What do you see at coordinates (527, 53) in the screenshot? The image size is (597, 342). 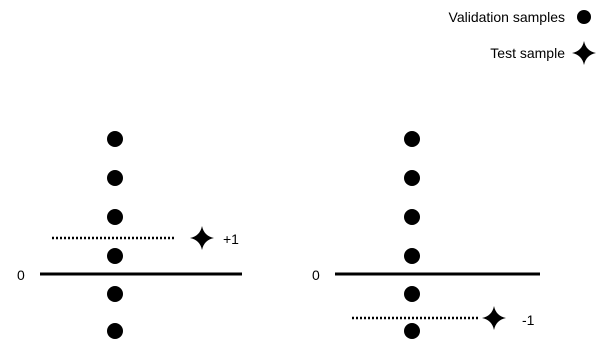 I see `legend-label-test: Test sample` at bounding box center [527, 53].